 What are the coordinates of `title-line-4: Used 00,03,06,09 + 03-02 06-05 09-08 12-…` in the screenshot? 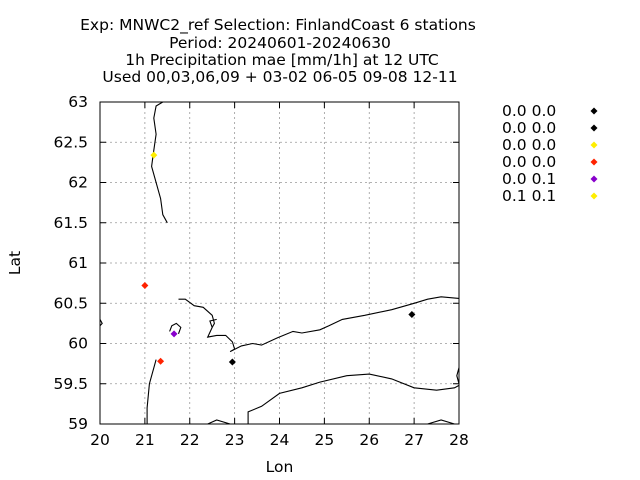 It's located at (279, 77).